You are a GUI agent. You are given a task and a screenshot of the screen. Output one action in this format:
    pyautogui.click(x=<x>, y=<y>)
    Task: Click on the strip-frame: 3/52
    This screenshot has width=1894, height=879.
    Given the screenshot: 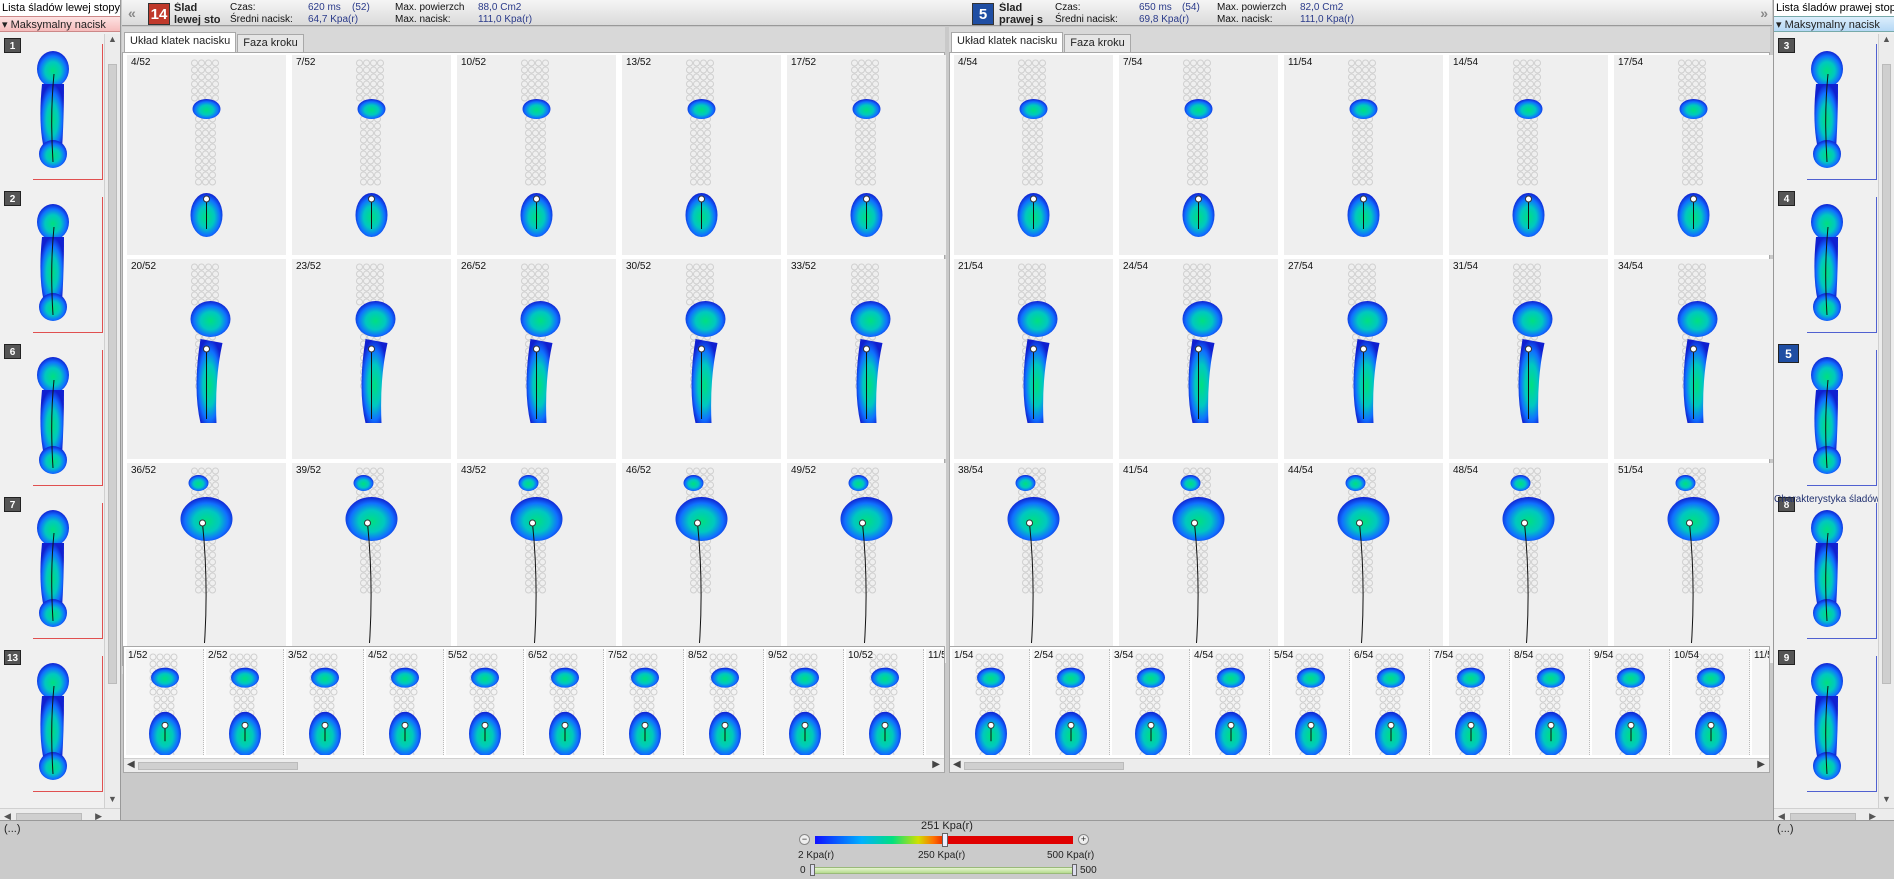 What is the action you would take?
    pyautogui.click(x=325, y=710)
    